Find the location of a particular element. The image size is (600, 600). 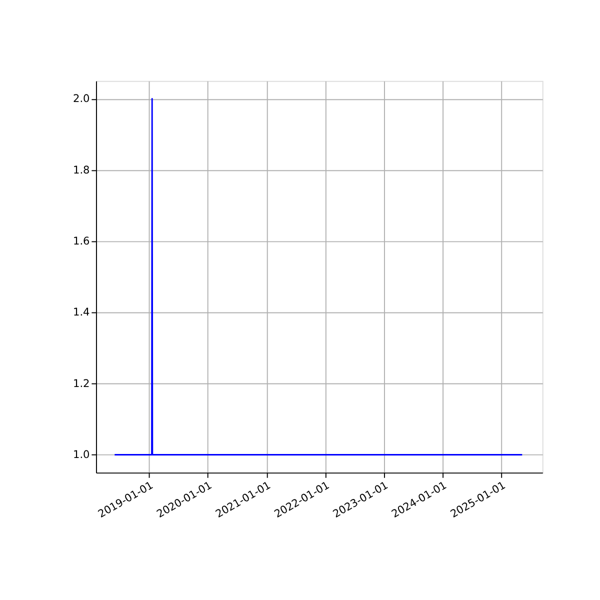

y-tick-label: 1.0 is located at coordinates (81, 455).